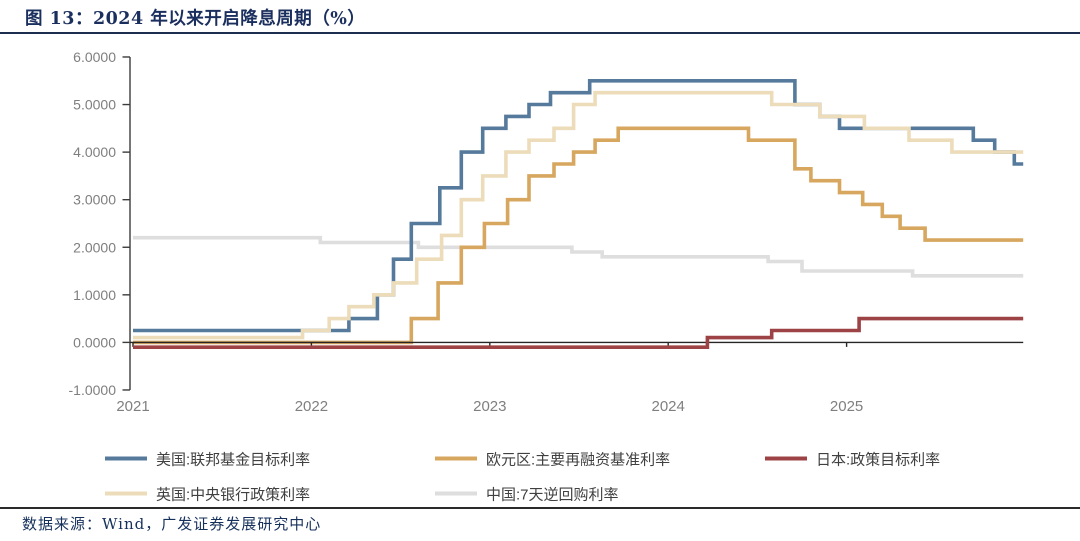 The width and height of the screenshot is (1080, 541). I want to click on y-axis-label: 4.0000, so click(94, 152).